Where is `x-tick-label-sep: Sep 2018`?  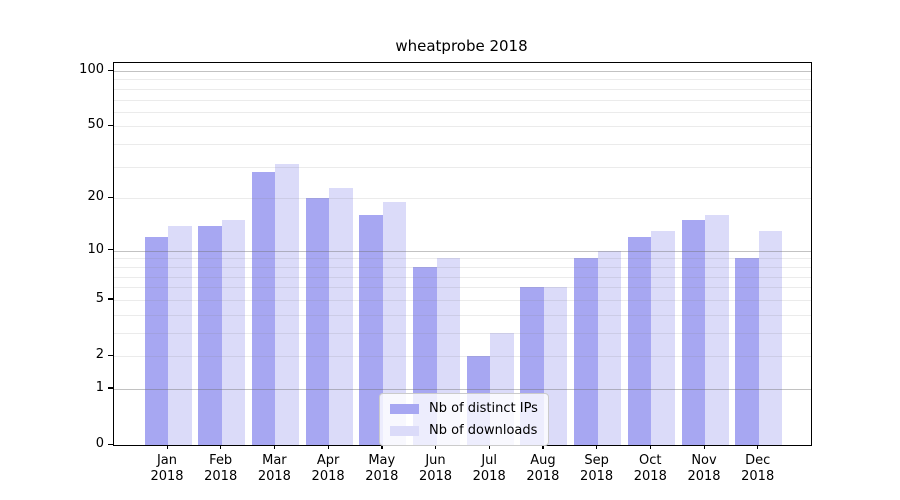
x-tick-label-sep: Sep 2018 is located at coordinates (597, 468).